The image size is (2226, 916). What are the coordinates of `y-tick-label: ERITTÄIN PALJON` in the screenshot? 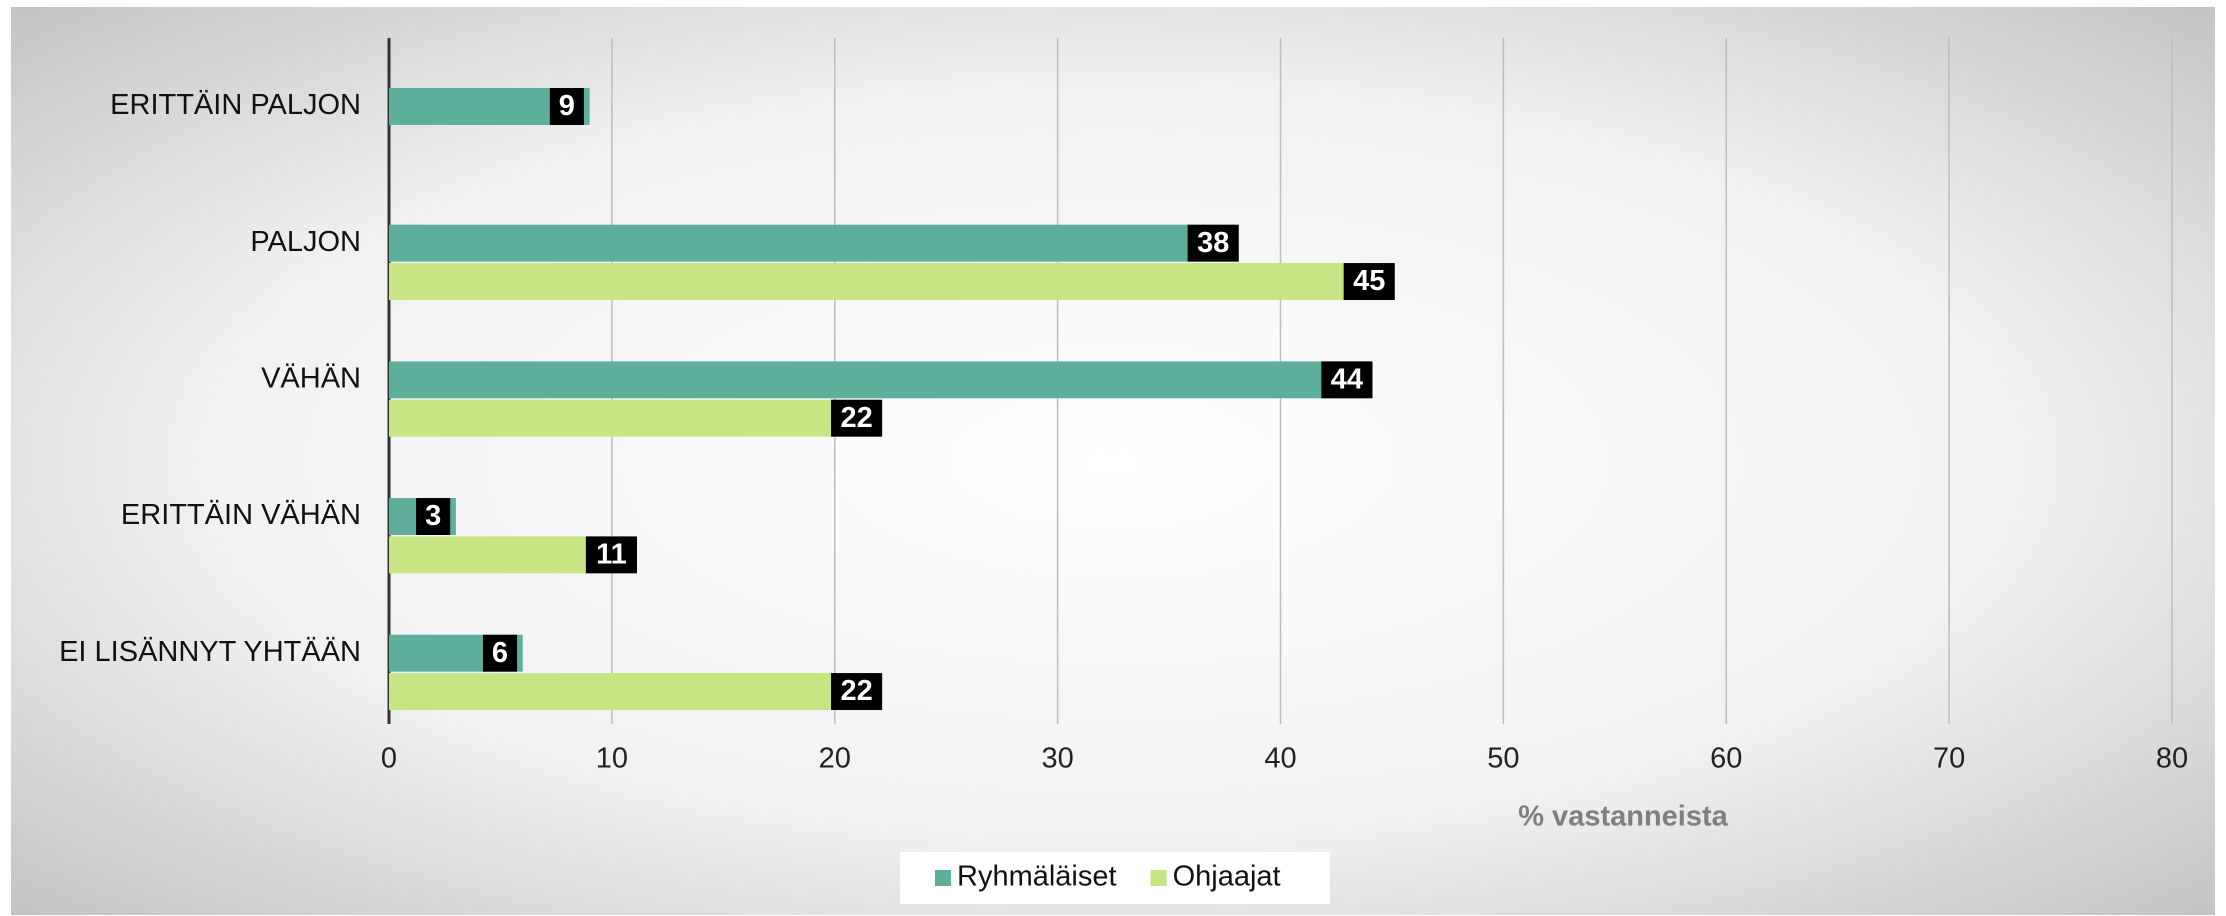 It's located at (235, 105).